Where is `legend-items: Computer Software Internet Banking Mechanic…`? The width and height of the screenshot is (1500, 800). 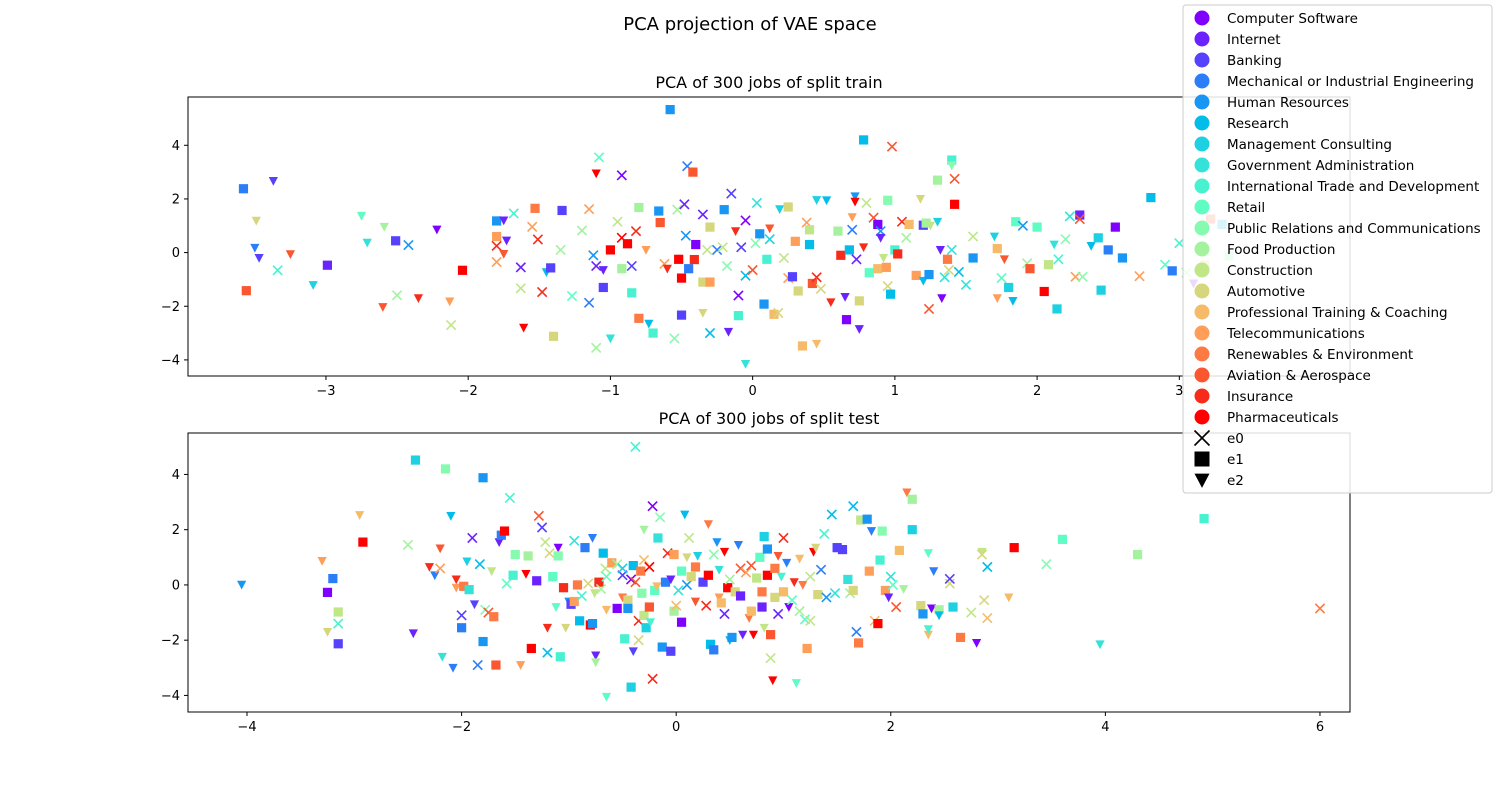
legend-items: Computer Software Internet Banking Mechanic… is located at coordinates (1337, 249).